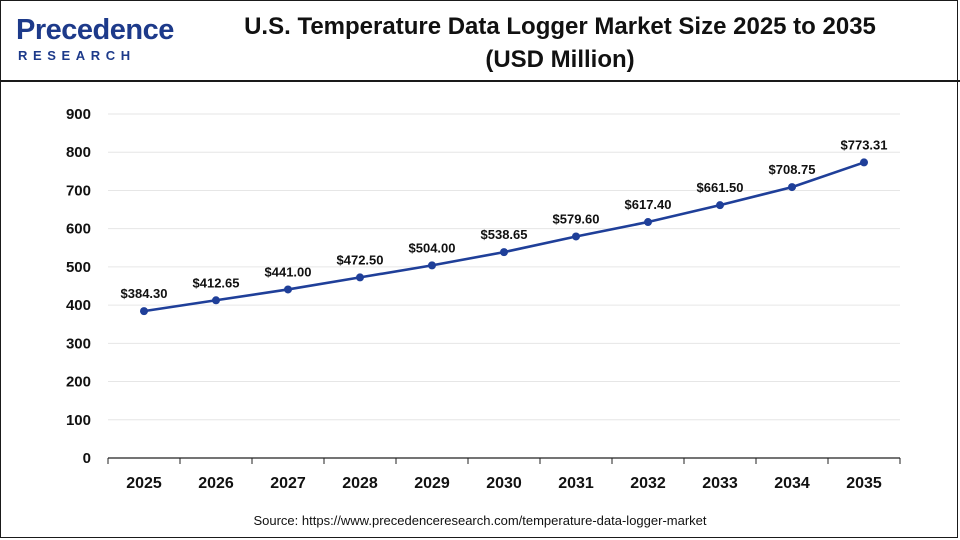  I want to click on data-label: $661.50, so click(720, 187).